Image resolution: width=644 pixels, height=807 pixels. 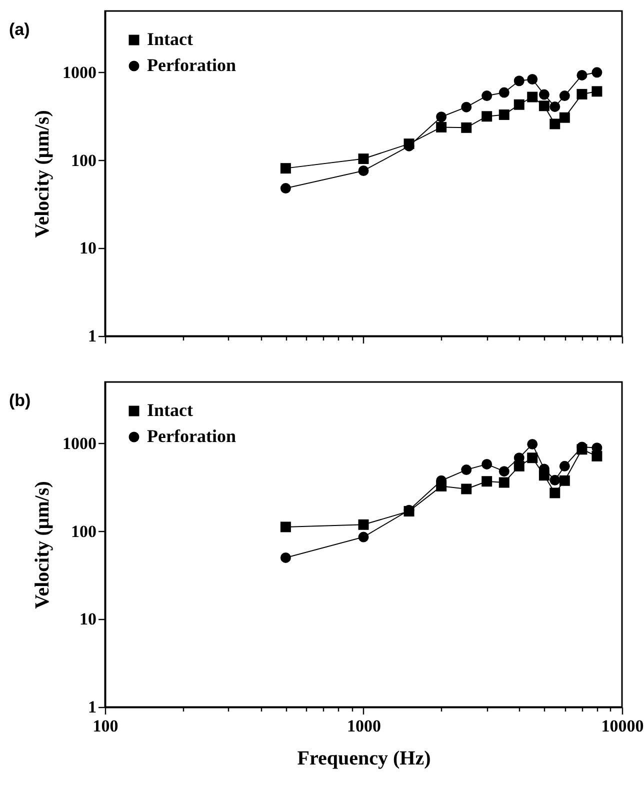 What do you see at coordinates (19, 29) in the screenshot?
I see `text: (a)` at bounding box center [19, 29].